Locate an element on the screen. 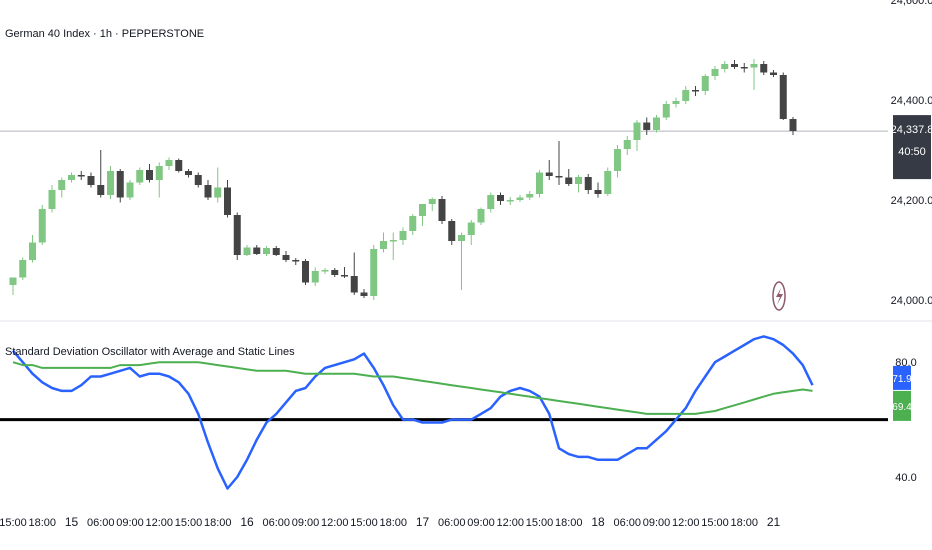 The width and height of the screenshot is (932, 550). time-axis-label: 09:00 is located at coordinates (481, 523).